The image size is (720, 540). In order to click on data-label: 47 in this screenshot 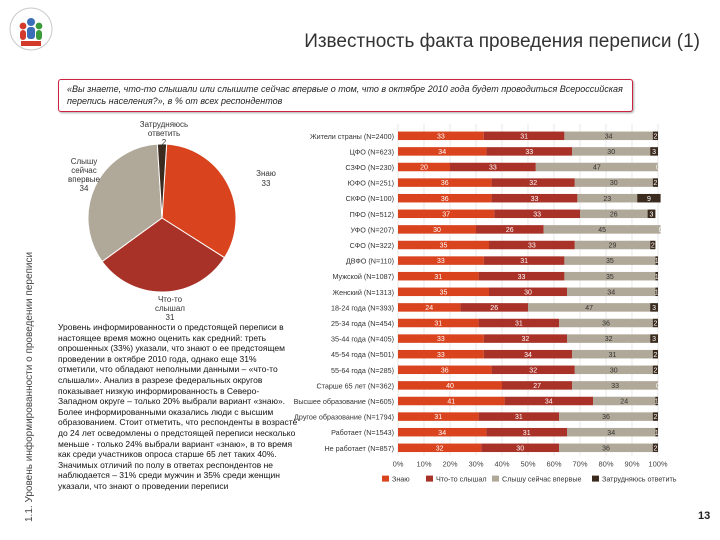, I will do `click(589, 308)`.